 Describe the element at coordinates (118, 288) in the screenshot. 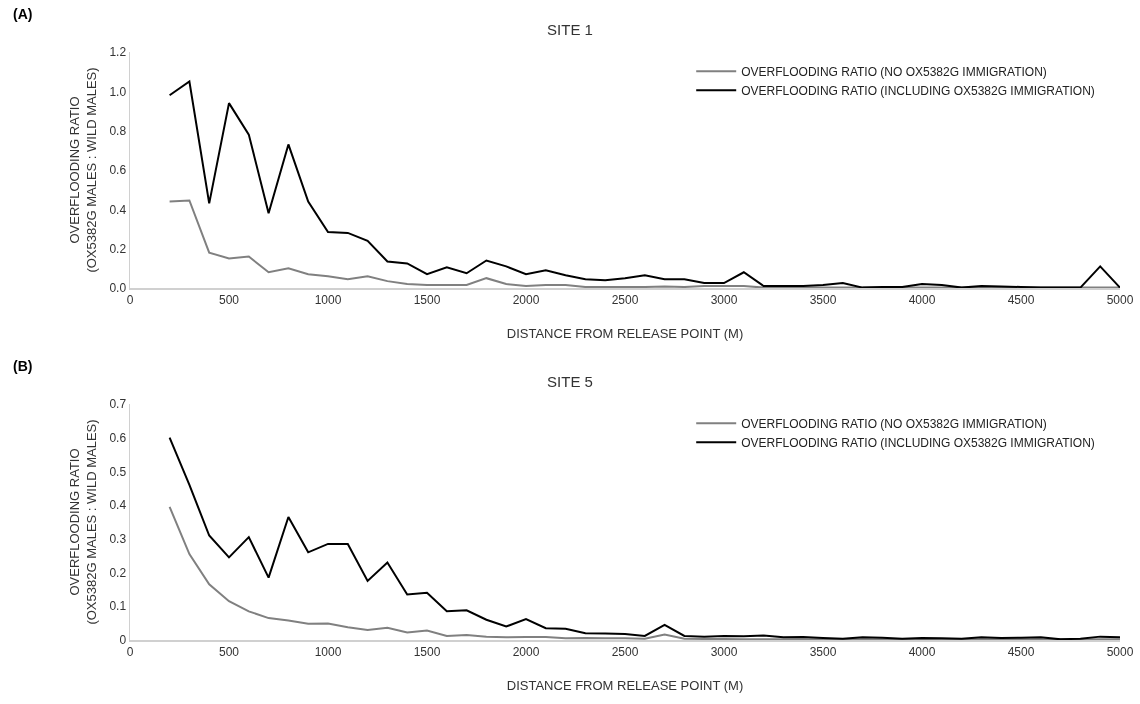

I see `y-tick-label: 0.0` at that location.